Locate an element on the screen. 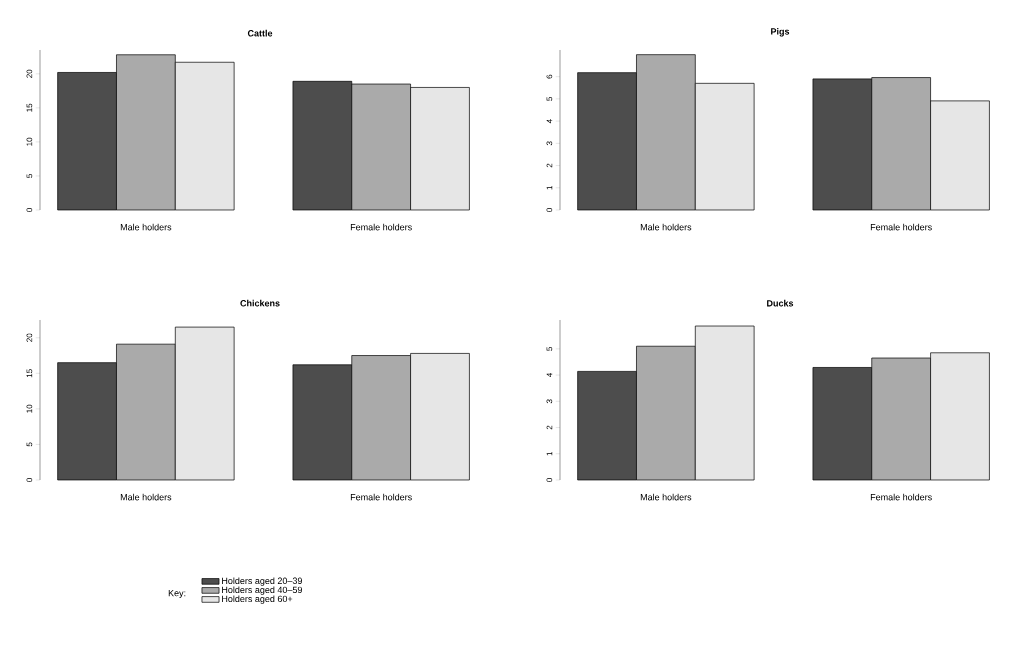 This screenshot has height=667, width=1018. legend-label: Holders aged 40–59 is located at coordinates (262, 590).